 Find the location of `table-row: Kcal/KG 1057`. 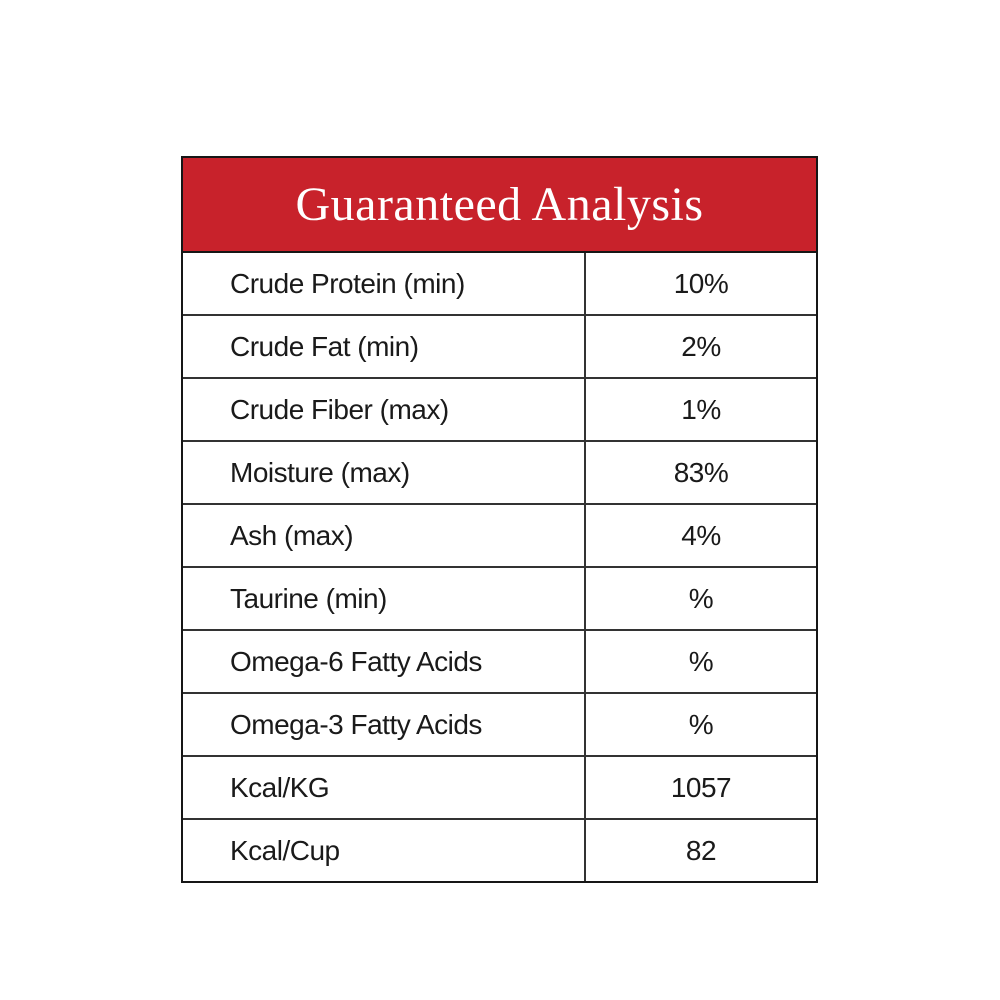

table-row: Kcal/KG 1057 is located at coordinates (499, 786).